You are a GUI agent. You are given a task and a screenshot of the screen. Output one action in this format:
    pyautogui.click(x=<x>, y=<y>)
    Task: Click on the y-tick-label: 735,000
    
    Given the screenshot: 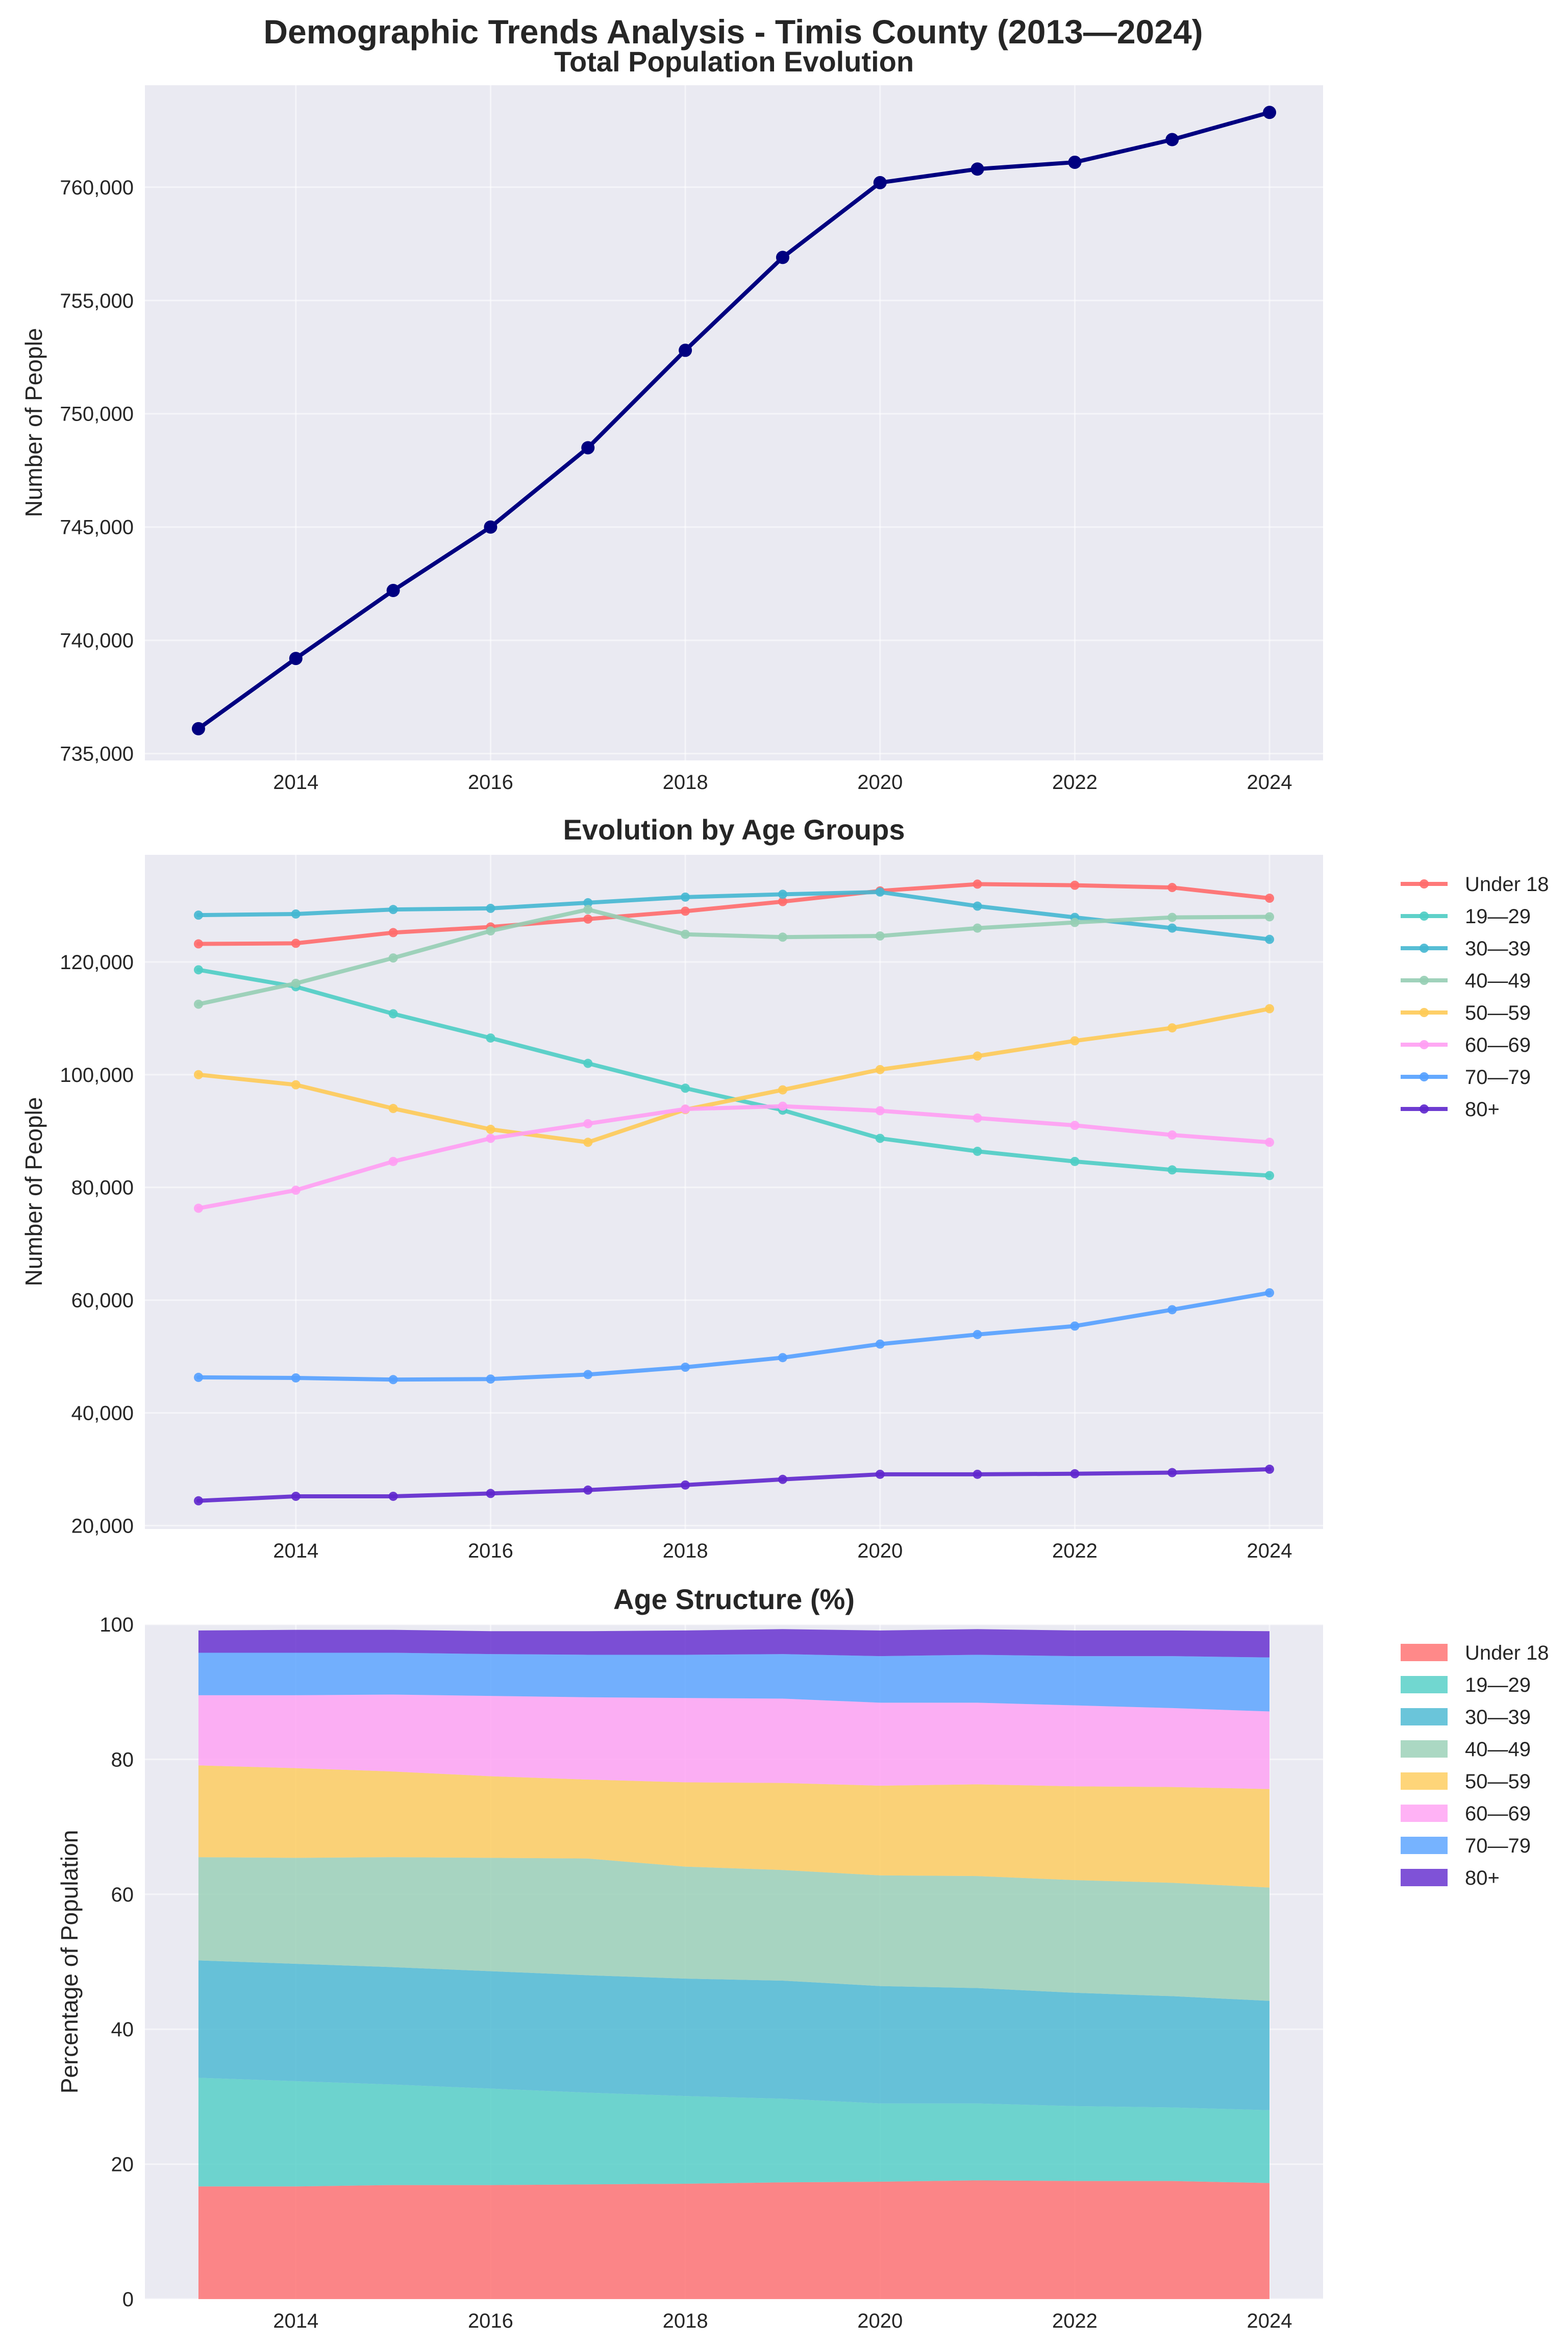 What is the action you would take?
    pyautogui.click(x=97, y=754)
    